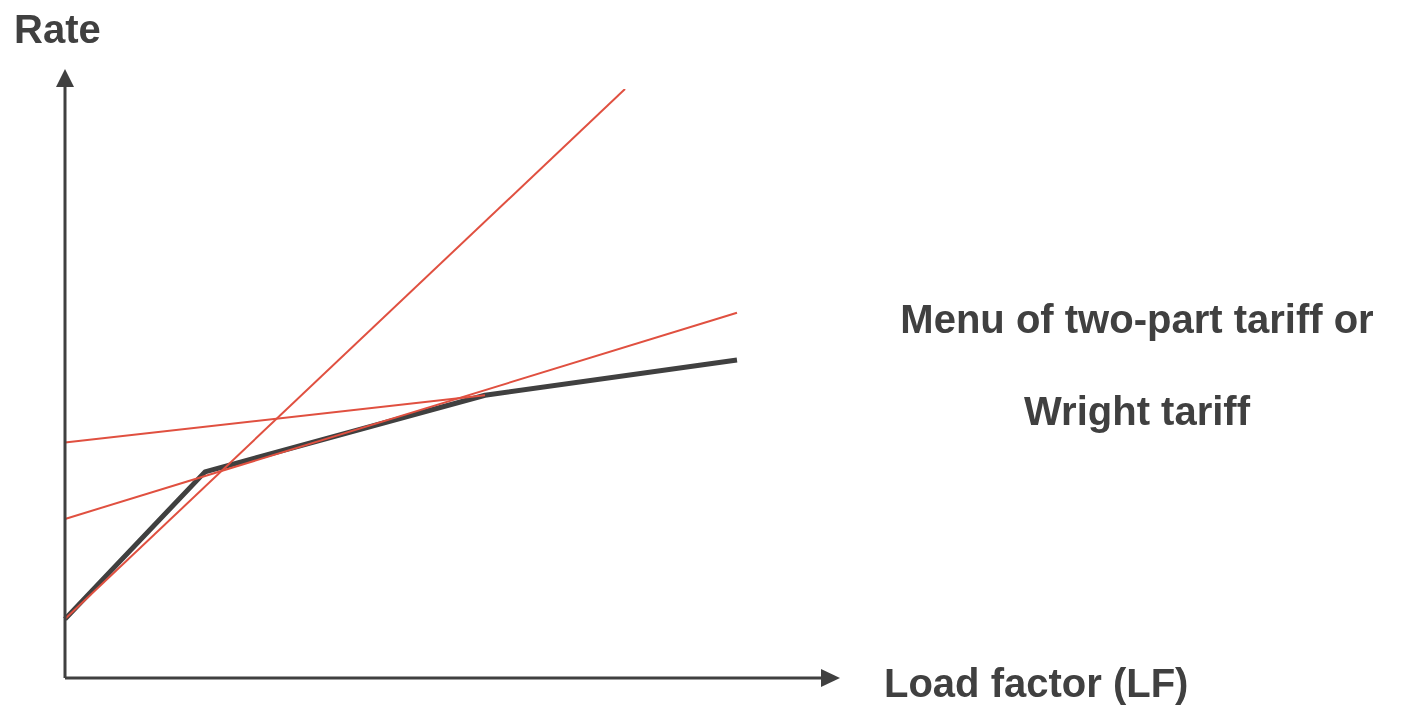 This screenshot has width=1405, height=710. Describe the element at coordinates (57, 29) in the screenshot. I see `y-axis-title: Rate` at that location.